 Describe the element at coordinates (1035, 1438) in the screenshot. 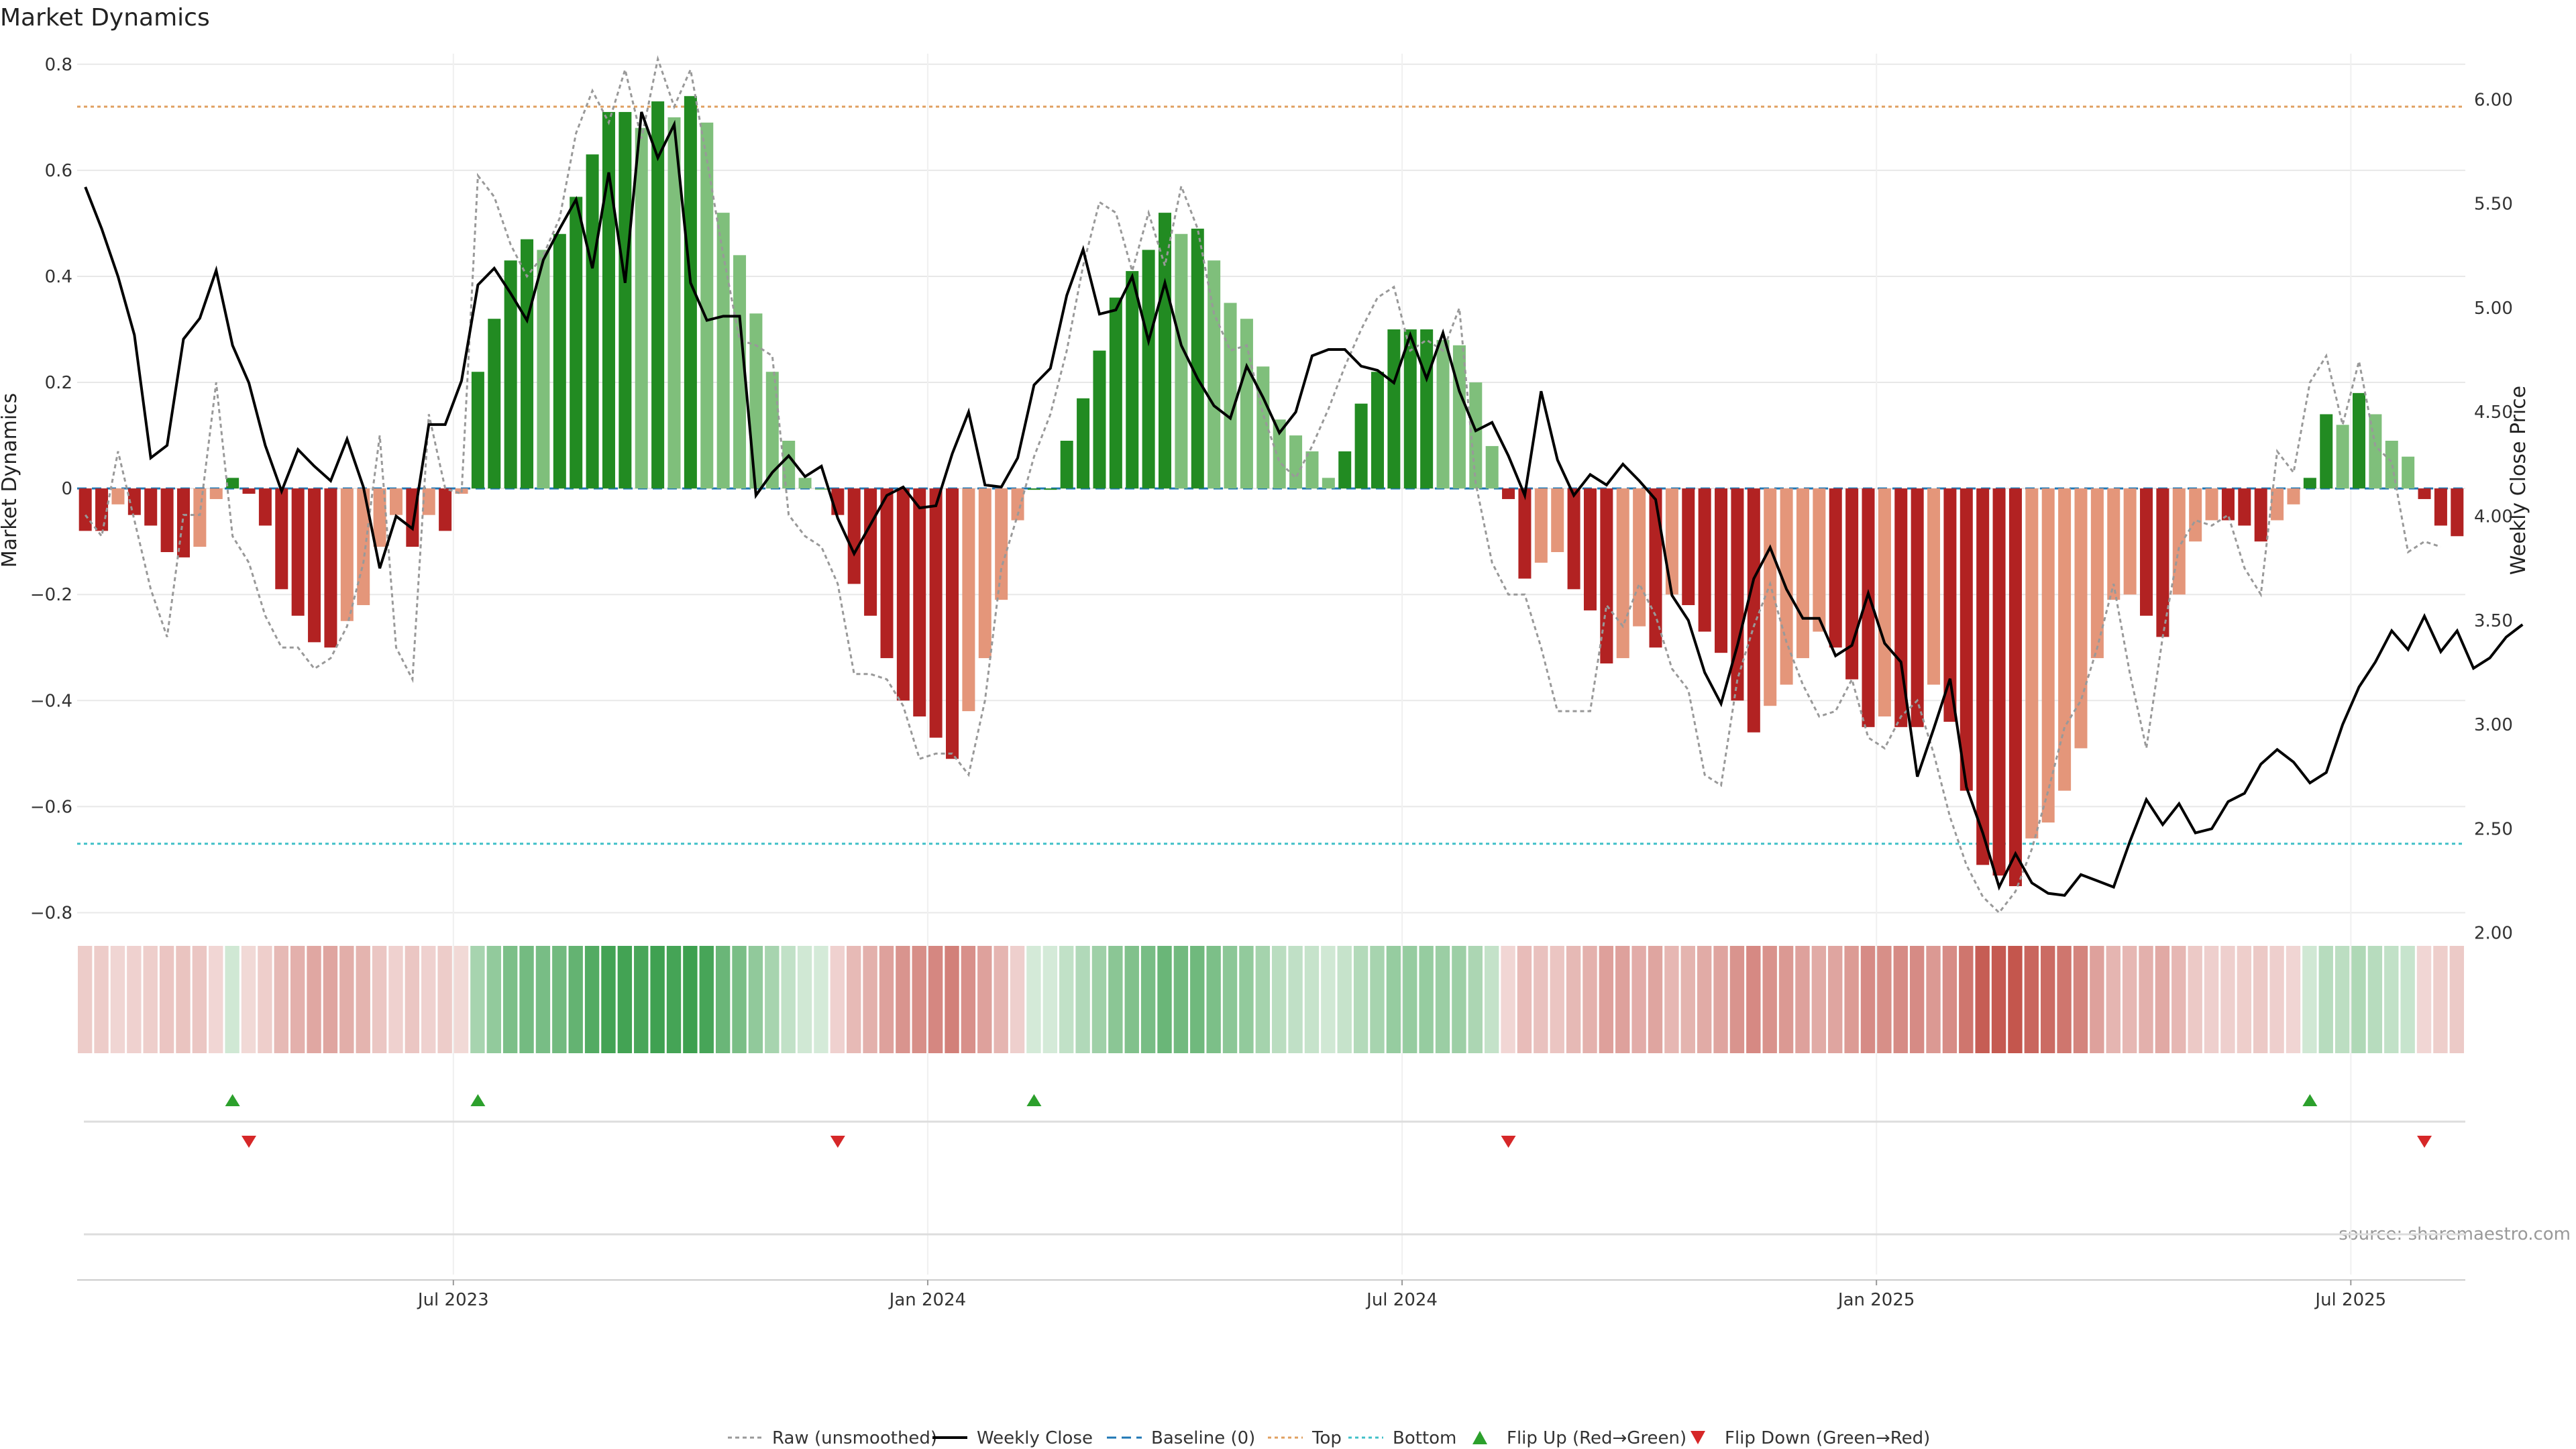

I see `legend-label: Weekly Close` at that location.